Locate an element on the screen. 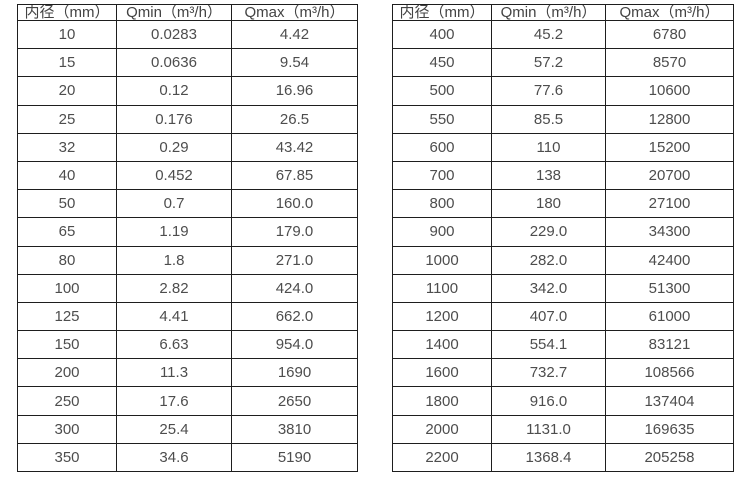 This screenshot has width=750, height=483. table-header-row: 内径（mm） Qmin（m³/h） Qmax（m³/h） is located at coordinates (187, 12).